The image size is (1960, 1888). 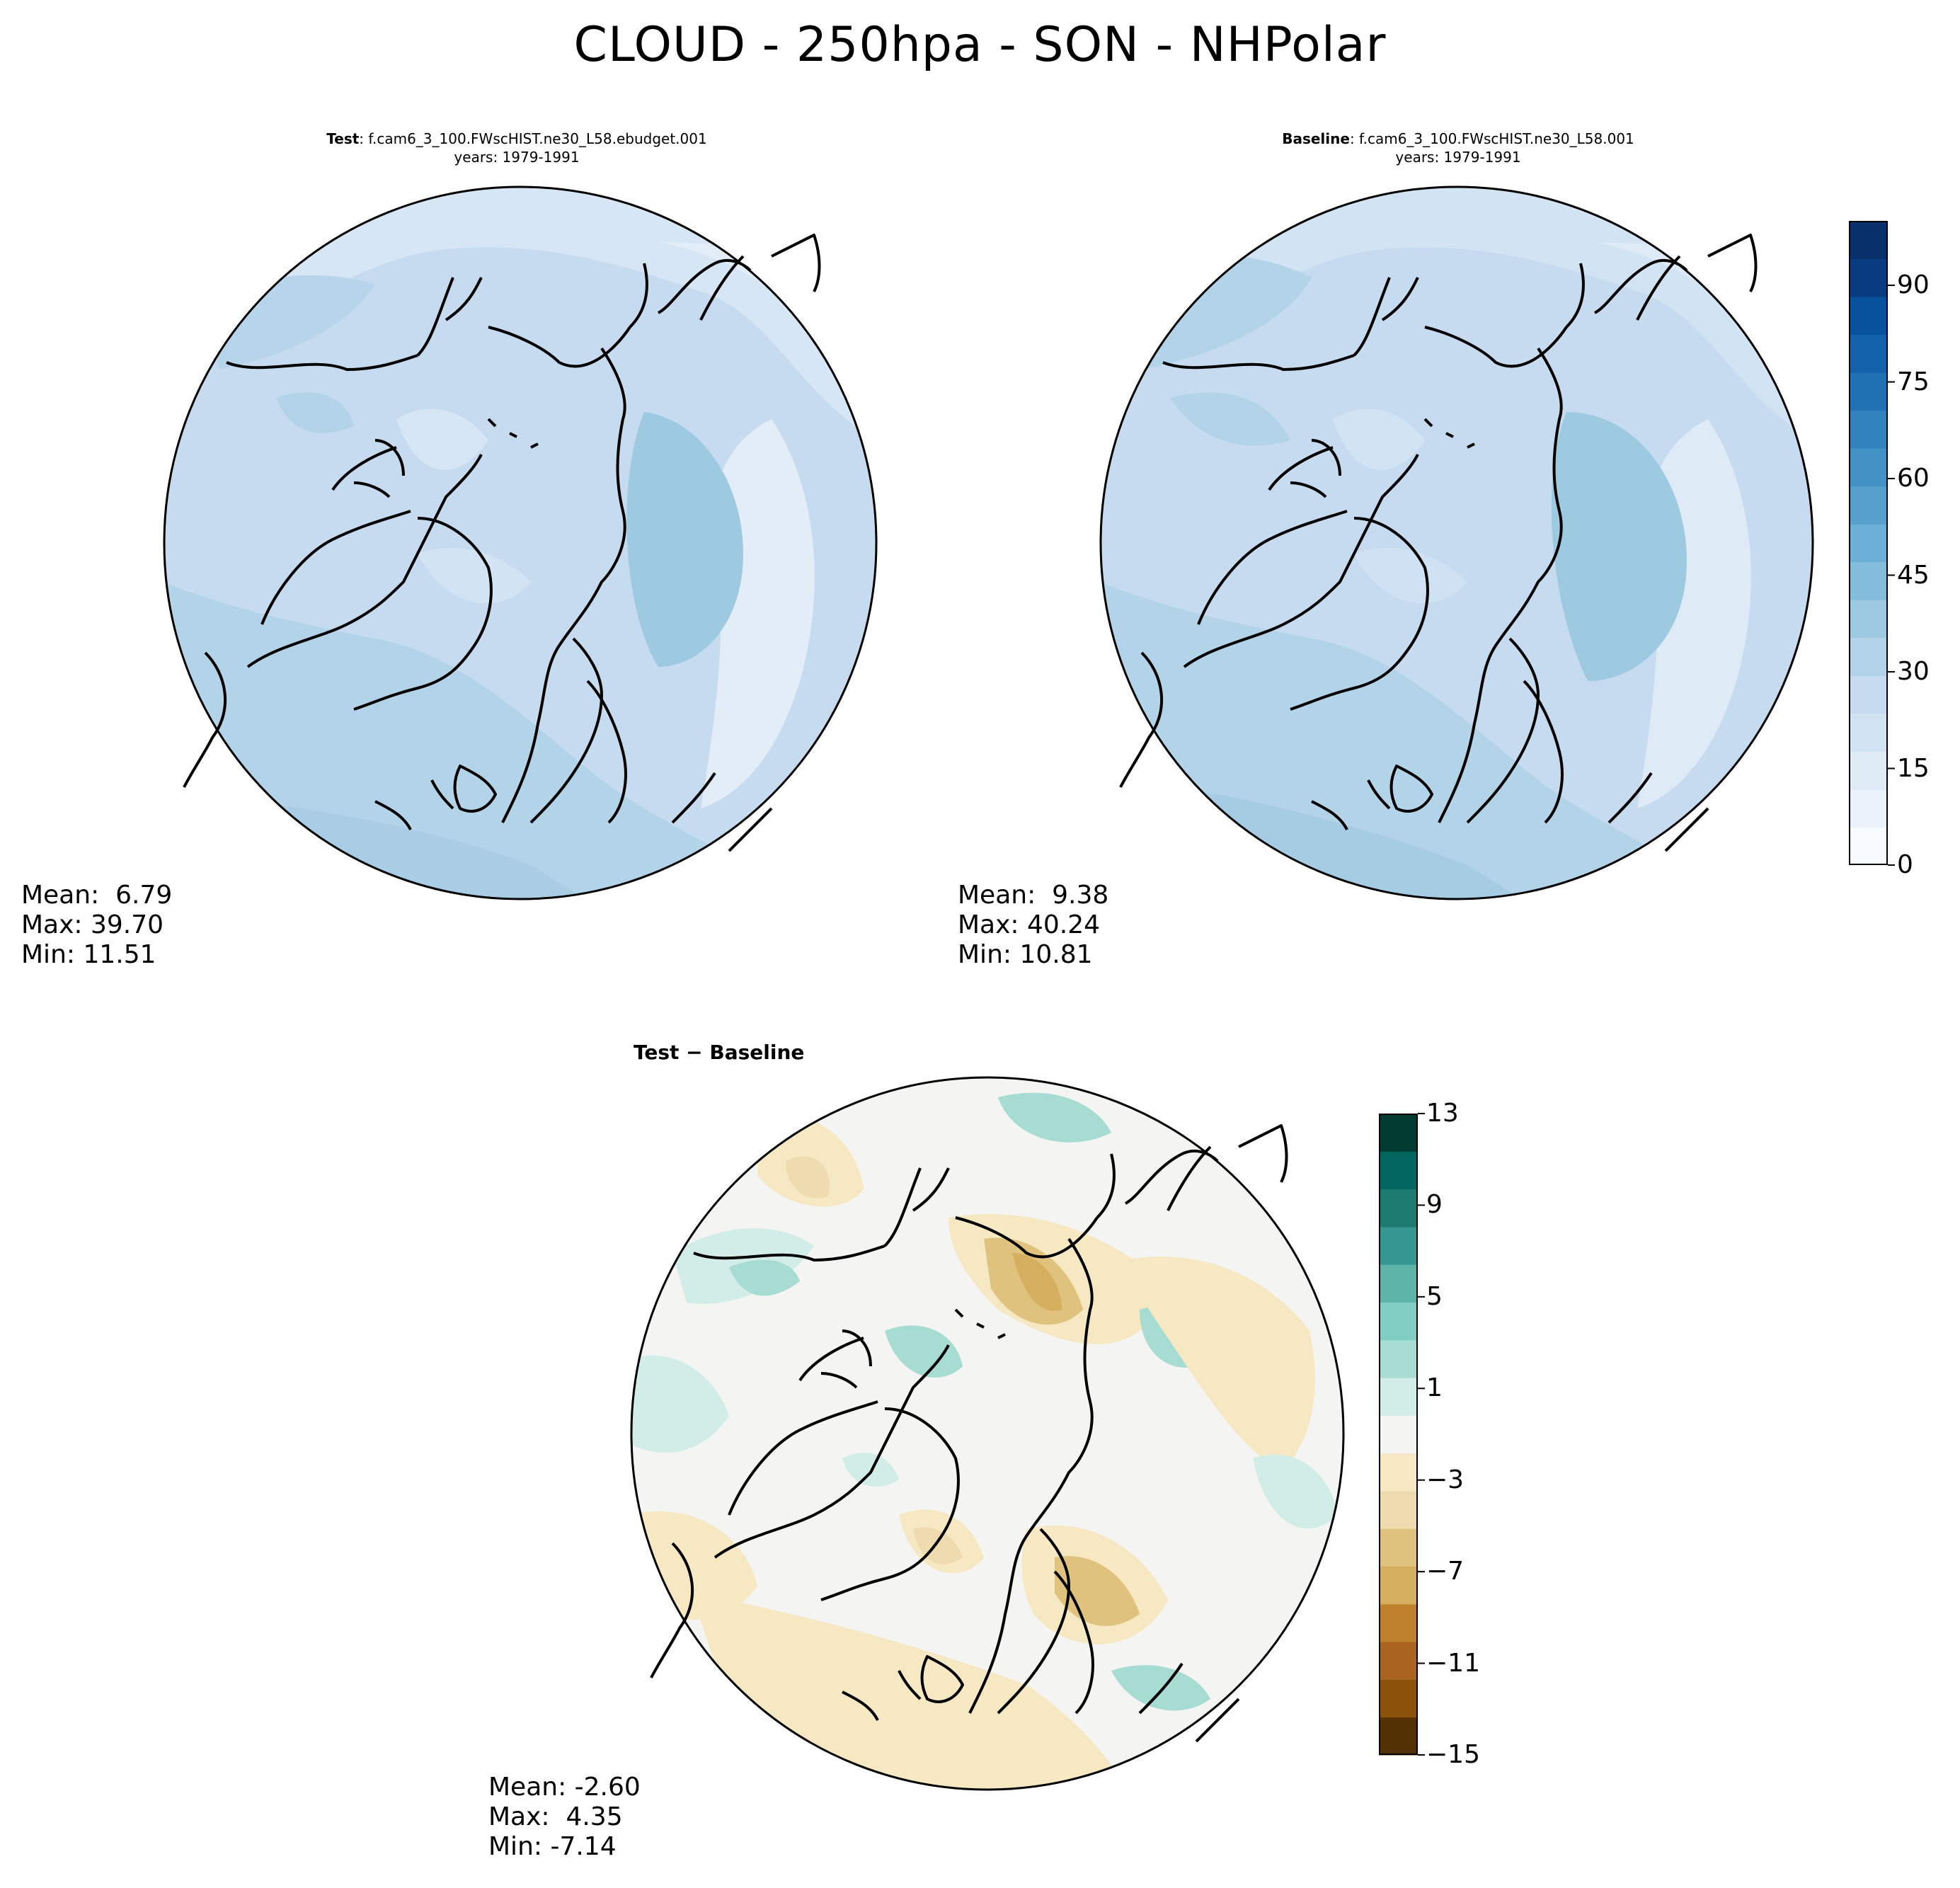 What do you see at coordinates (1438, 543) in the screenshot?
I see `baseline-coastlines` at bounding box center [1438, 543].